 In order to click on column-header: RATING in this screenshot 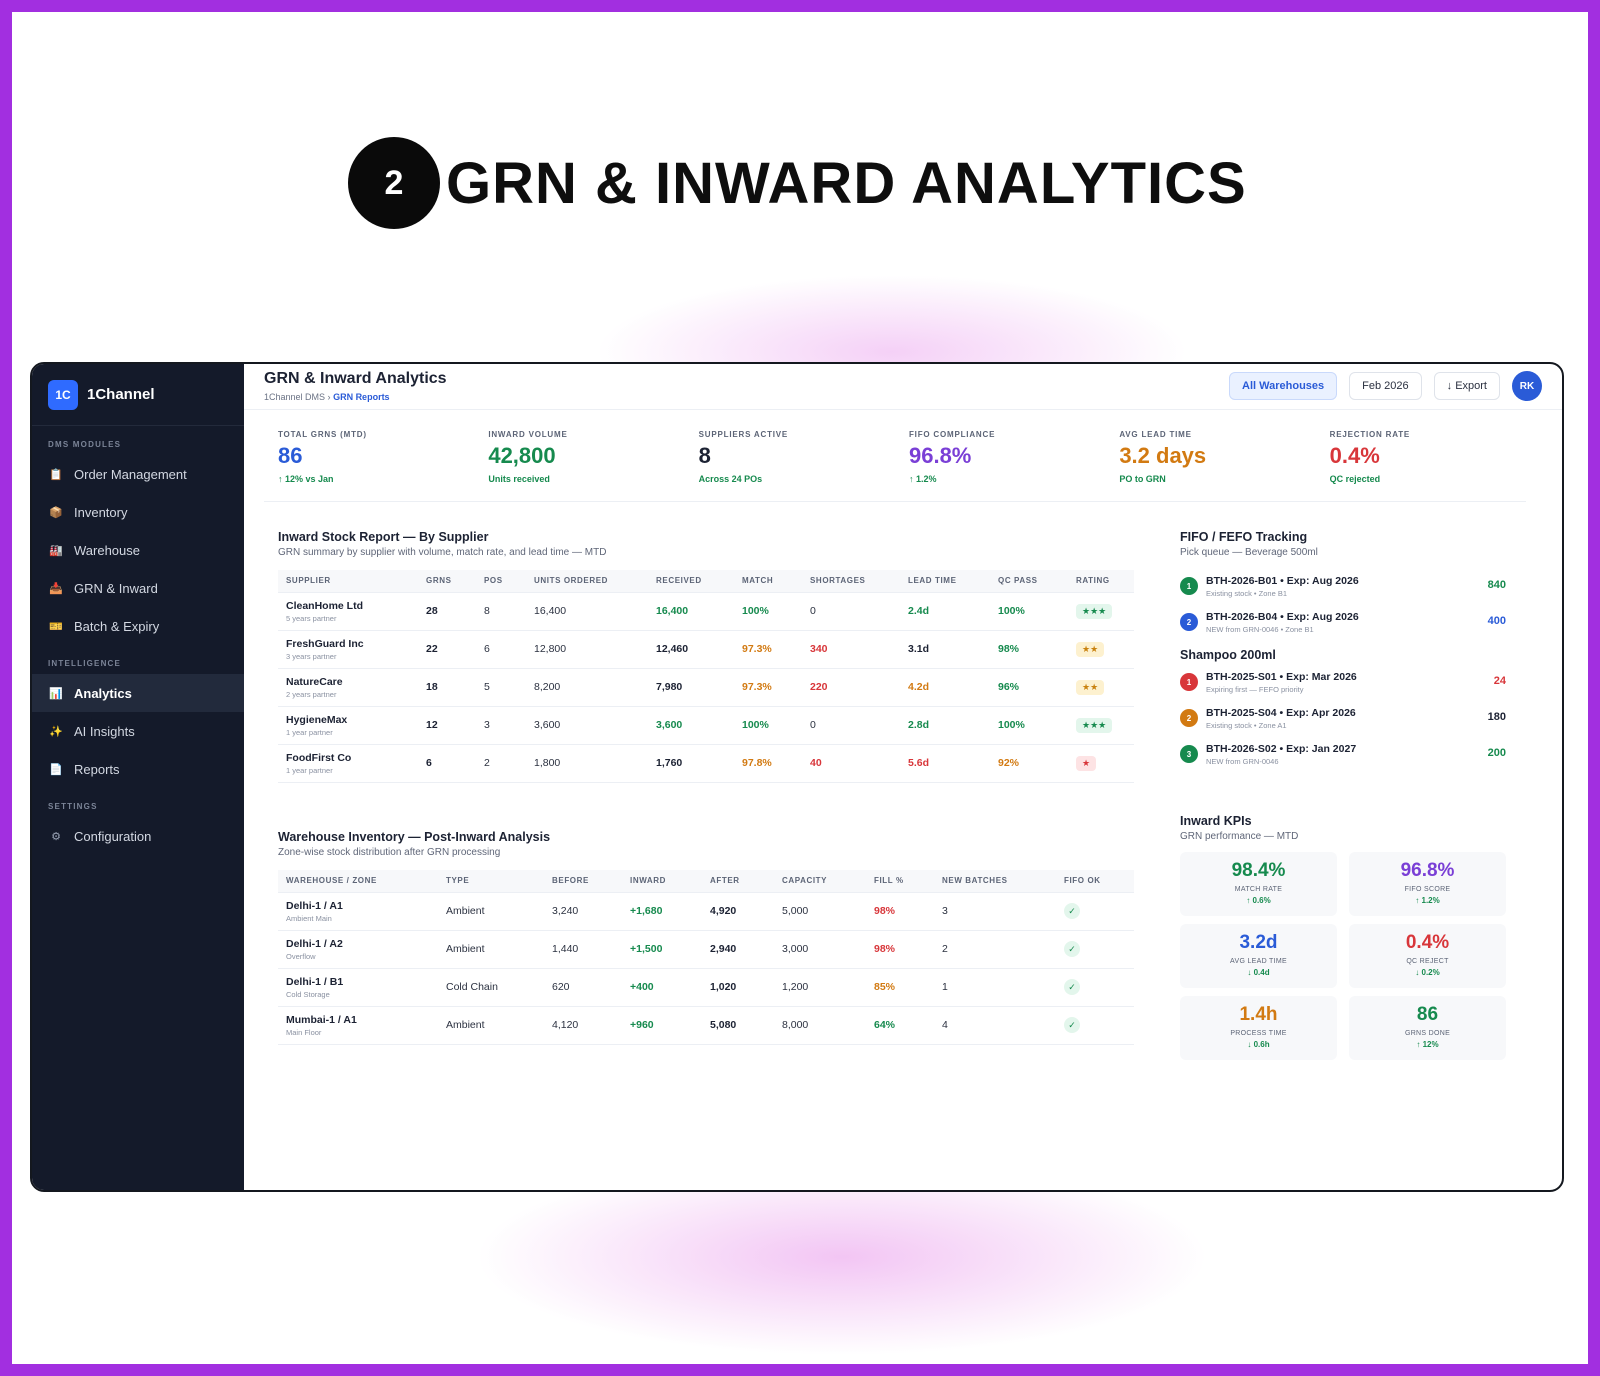, I will do `click(1101, 581)`.